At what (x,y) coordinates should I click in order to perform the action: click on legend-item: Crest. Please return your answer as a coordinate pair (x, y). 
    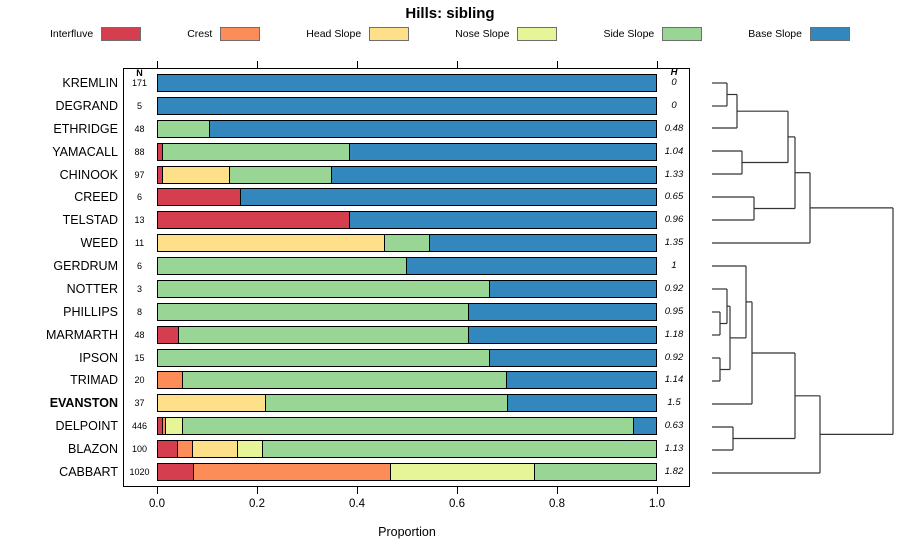
    Looking at the image, I should click on (224, 34).